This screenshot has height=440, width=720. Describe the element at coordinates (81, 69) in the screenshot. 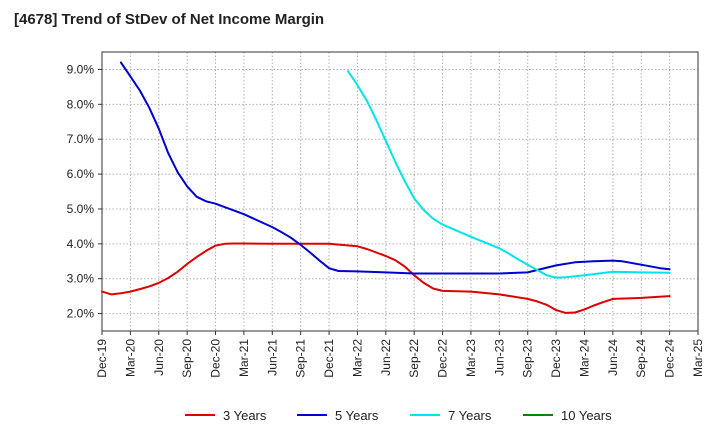

I see `y-tick-label: 9.0%` at that location.